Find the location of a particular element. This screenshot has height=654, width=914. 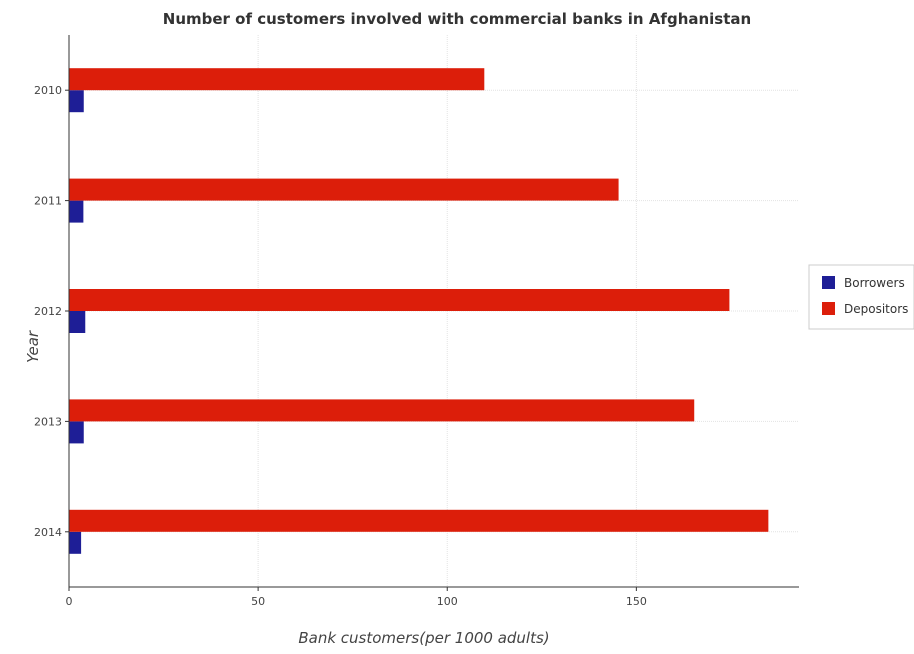

bar-borrowers-2011 is located at coordinates (76, 211).